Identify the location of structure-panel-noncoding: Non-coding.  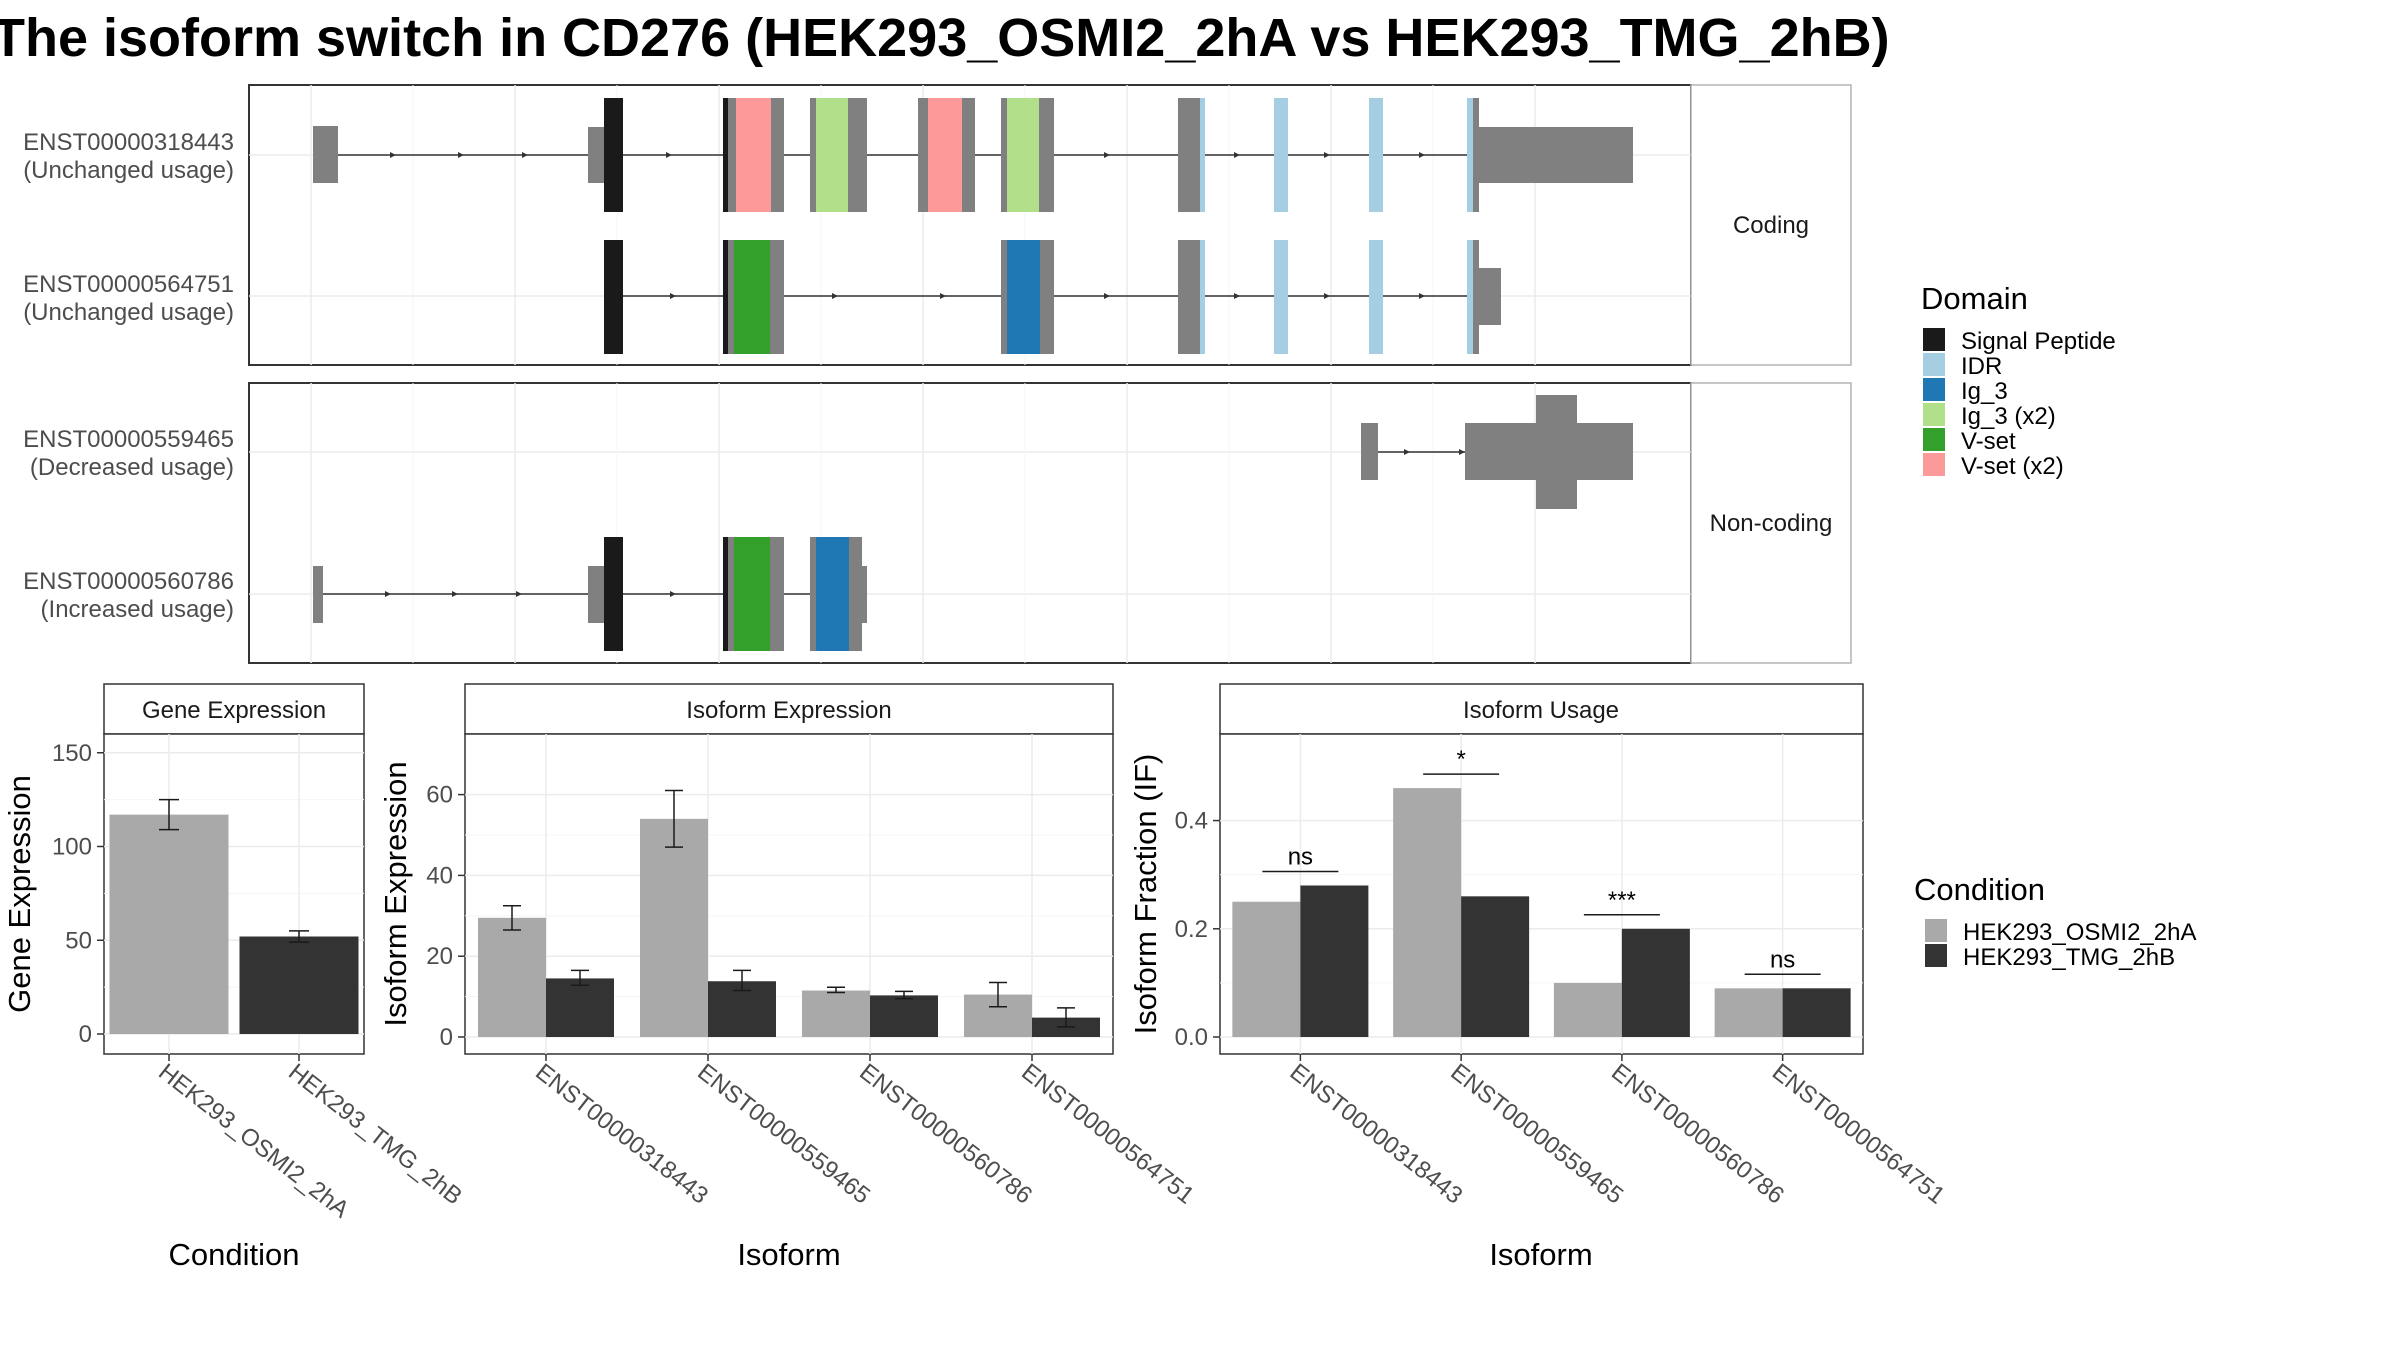
(1050, 523).